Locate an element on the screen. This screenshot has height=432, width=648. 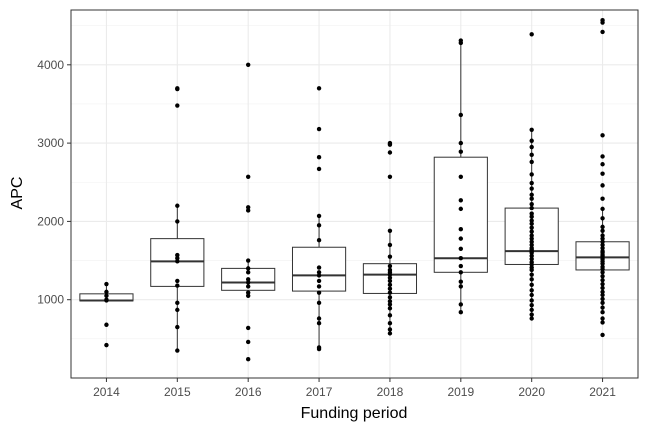
y-tick-label: 3000 is located at coordinates (50, 143).